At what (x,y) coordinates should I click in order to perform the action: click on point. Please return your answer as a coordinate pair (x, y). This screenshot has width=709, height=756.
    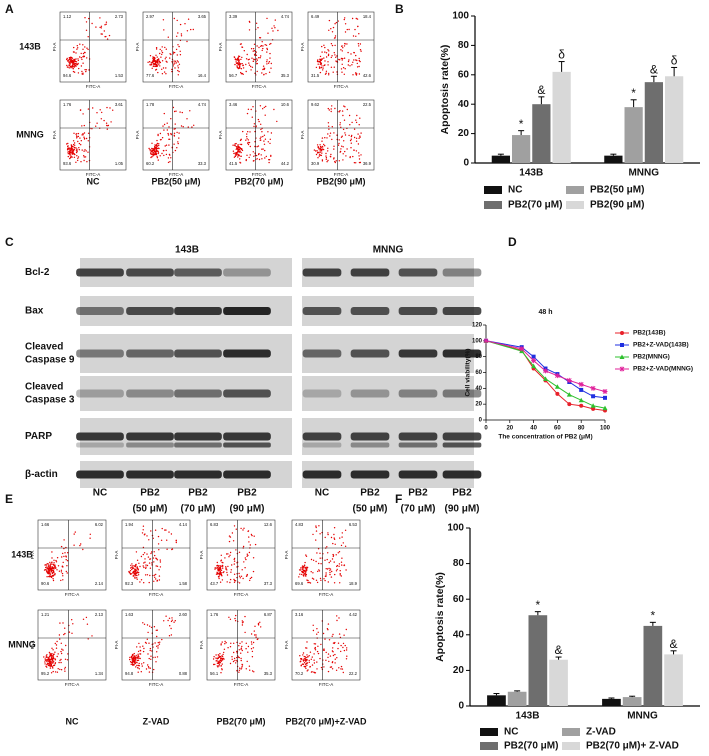
    Looking at the image, I should click on (593, 396).